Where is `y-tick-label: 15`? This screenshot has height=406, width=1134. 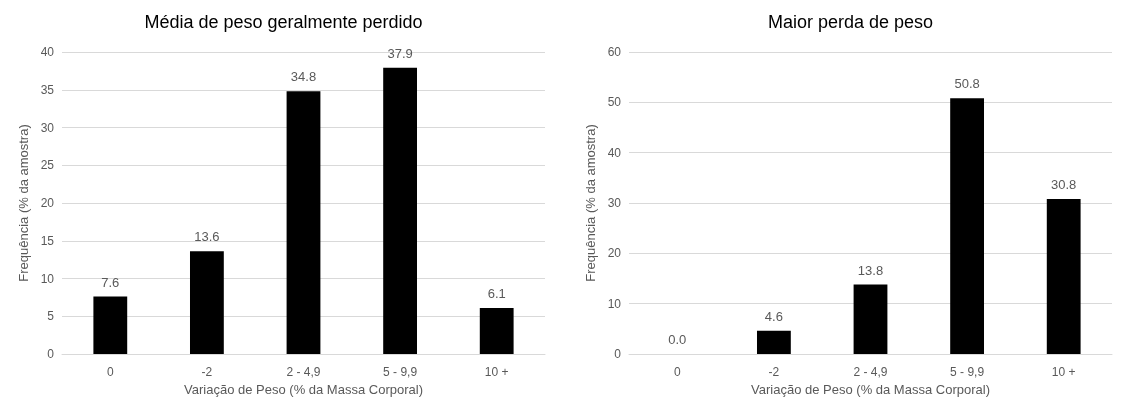 y-tick-label: 15 is located at coordinates (47, 240).